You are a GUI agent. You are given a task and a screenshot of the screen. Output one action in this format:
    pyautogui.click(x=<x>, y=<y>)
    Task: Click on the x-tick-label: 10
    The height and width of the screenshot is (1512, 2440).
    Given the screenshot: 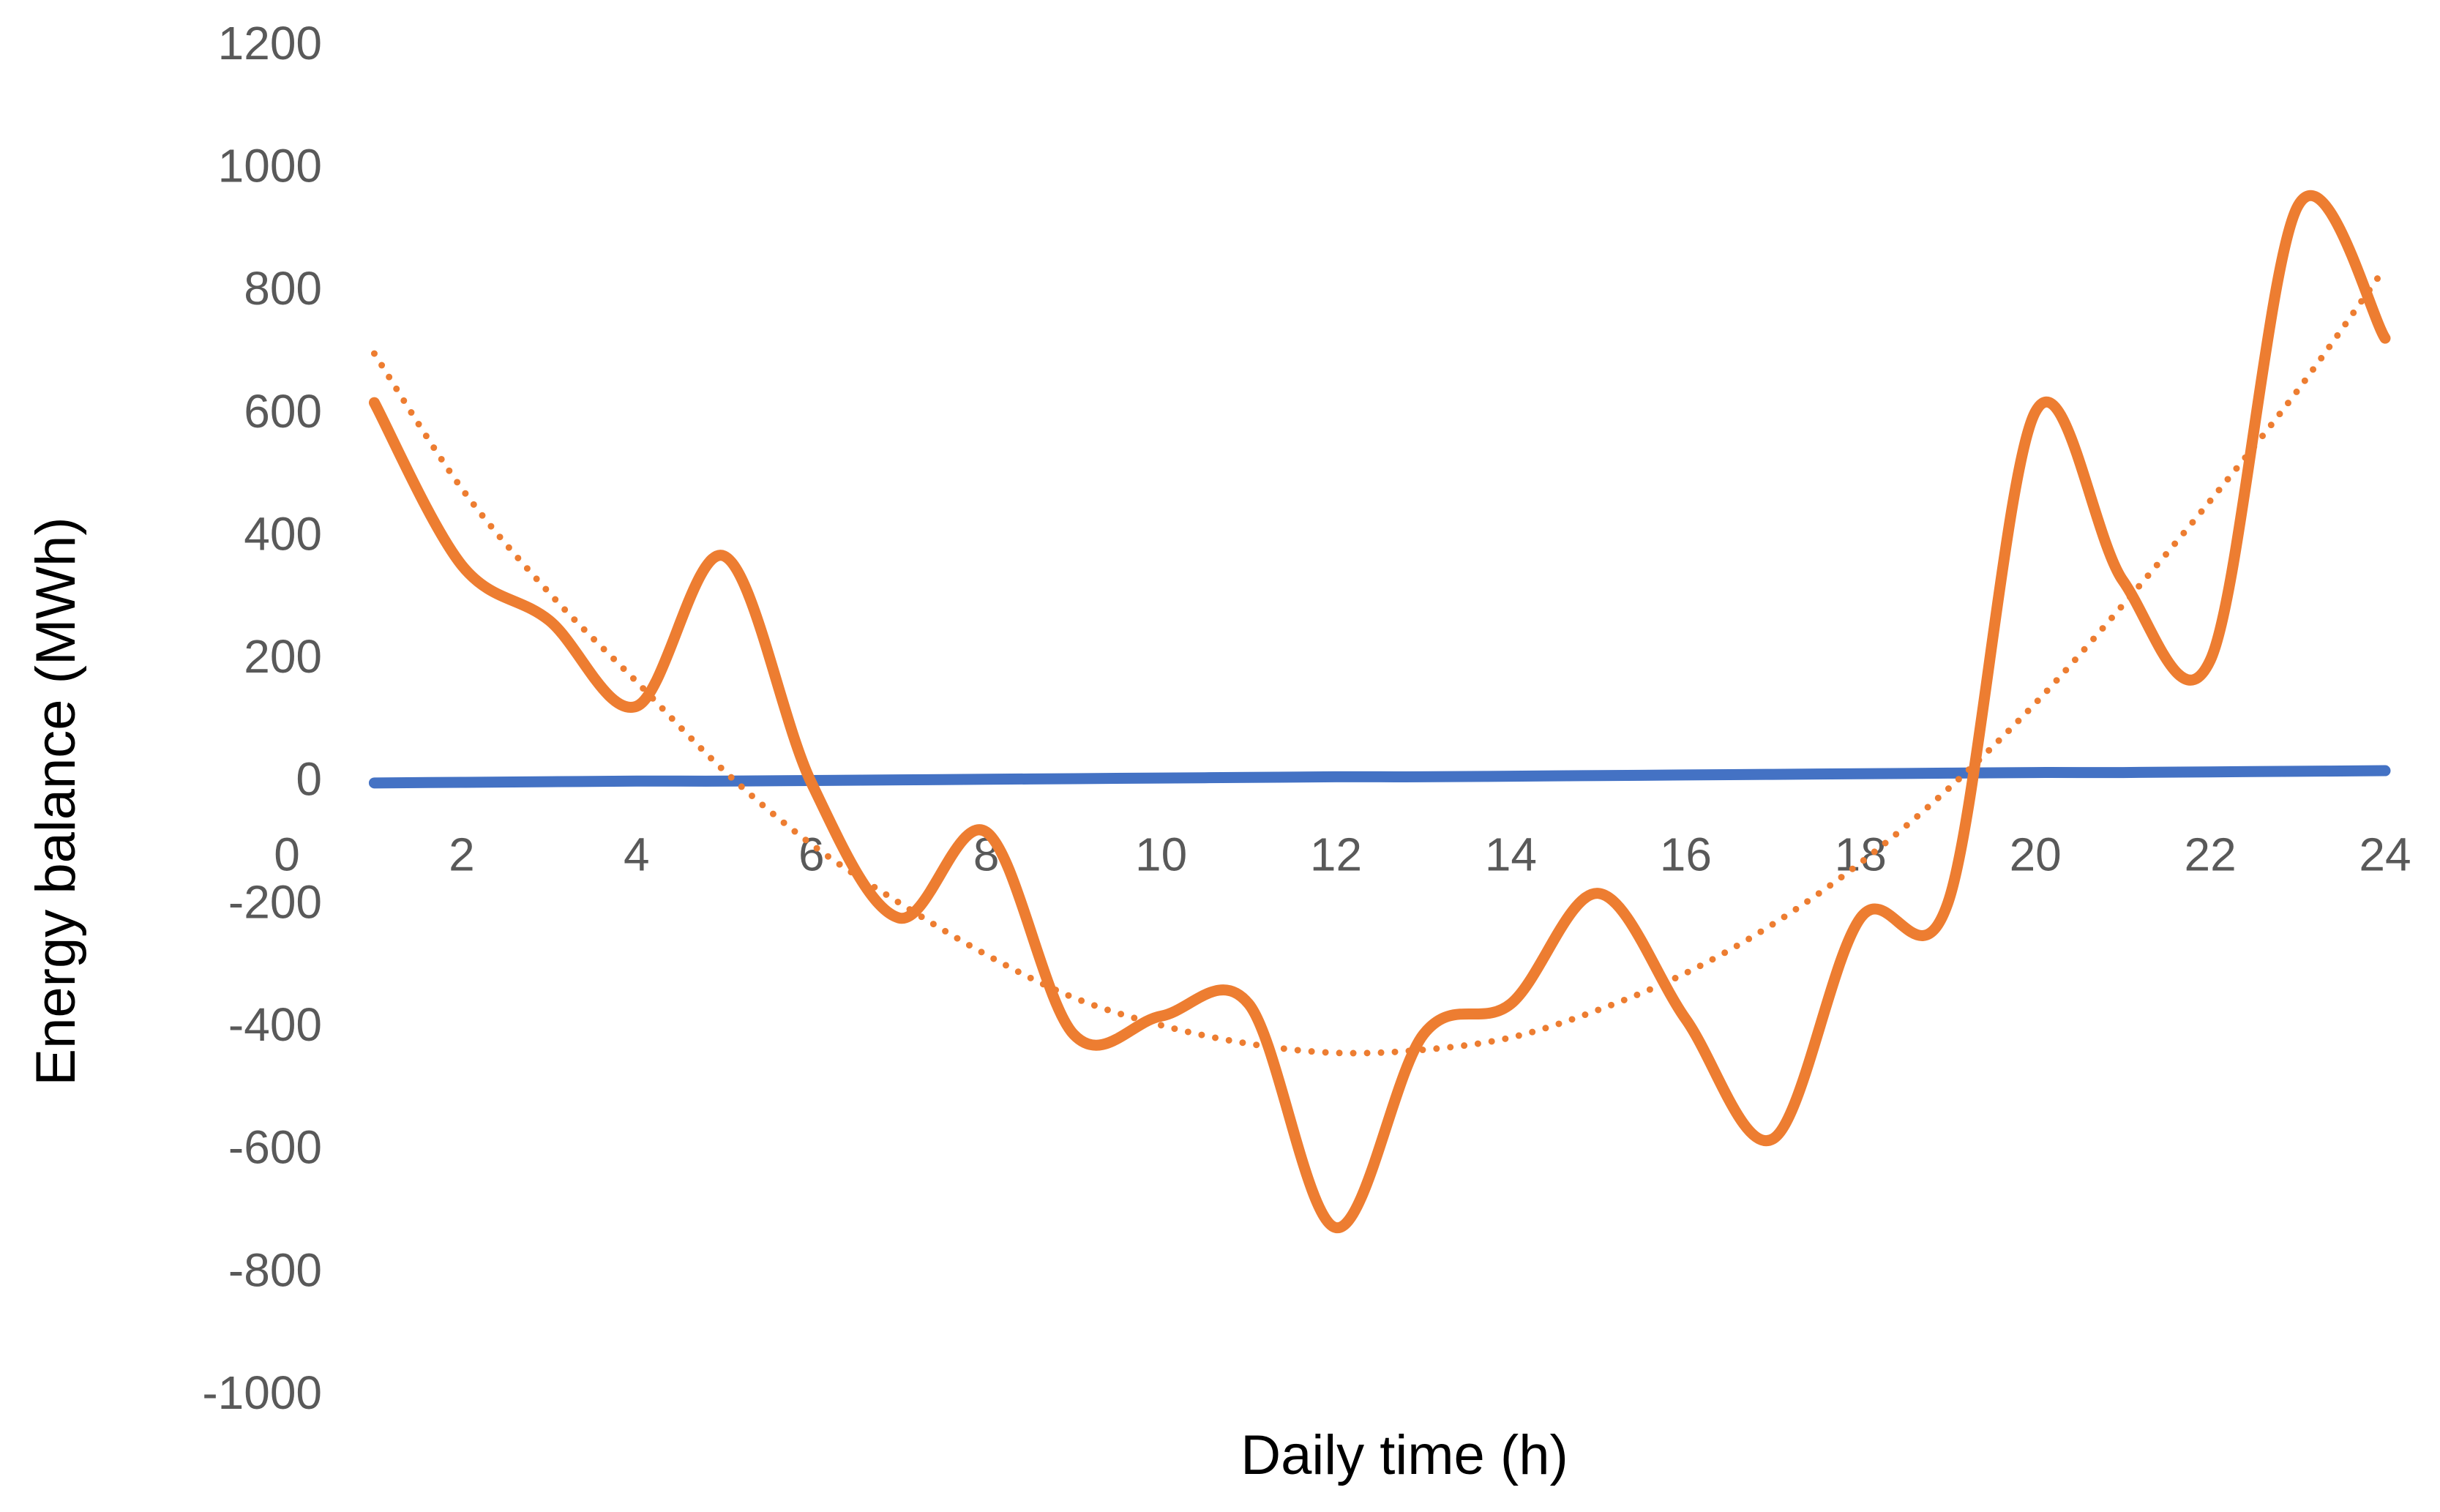 What is the action you would take?
    pyautogui.click(x=1161, y=854)
    